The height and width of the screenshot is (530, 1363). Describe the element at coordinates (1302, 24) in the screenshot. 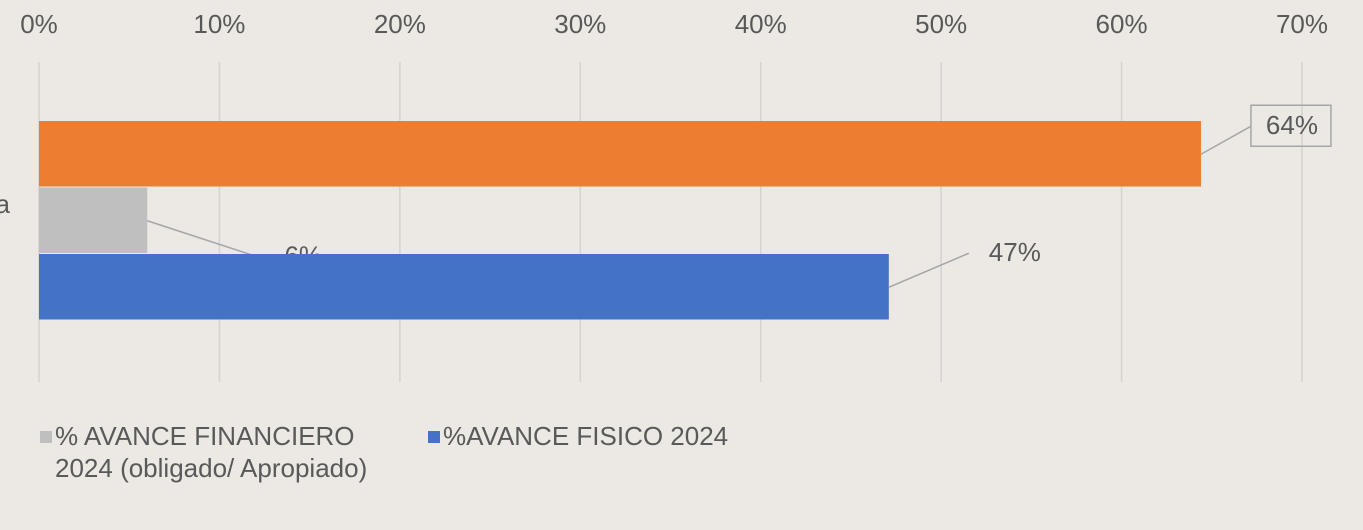

I see `x-tick-label: 70%` at that location.